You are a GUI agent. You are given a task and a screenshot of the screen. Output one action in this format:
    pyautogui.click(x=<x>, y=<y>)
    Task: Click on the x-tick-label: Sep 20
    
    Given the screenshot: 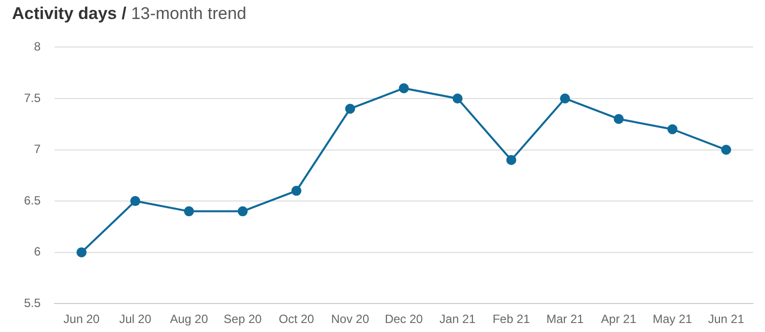 What is the action you would take?
    pyautogui.click(x=243, y=319)
    